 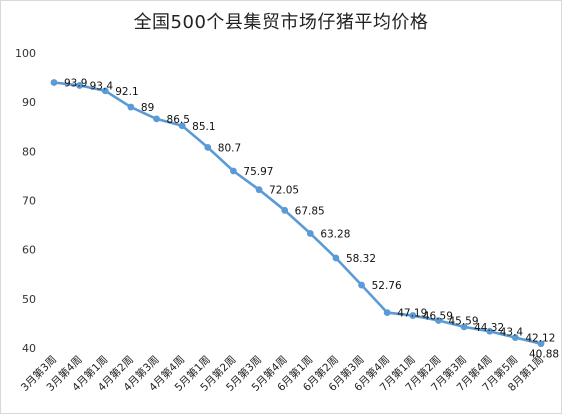 I want to click on data-label: 67.85, so click(x=310, y=211).